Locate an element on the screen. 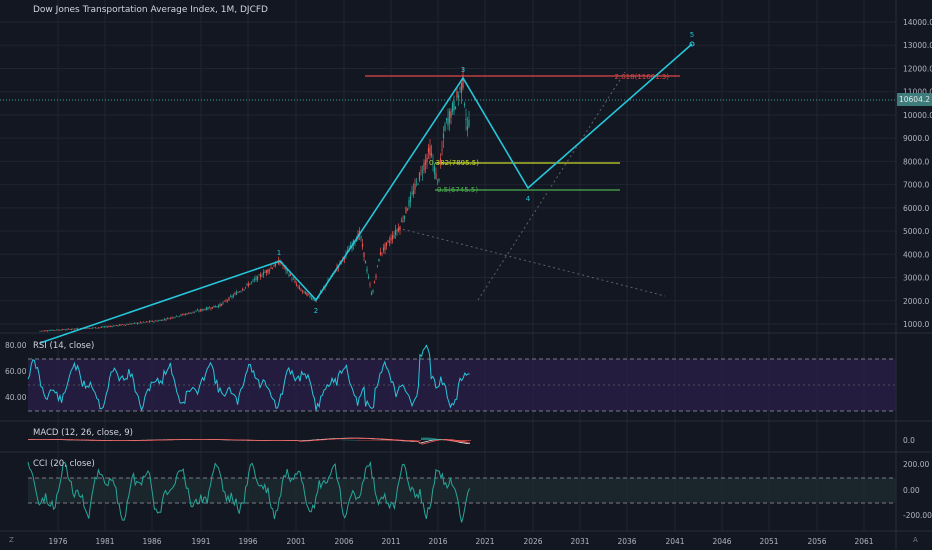 The height and width of the screenshot is (550, 932). price-tick: 14000.0 is located at coordinates (917, 22).